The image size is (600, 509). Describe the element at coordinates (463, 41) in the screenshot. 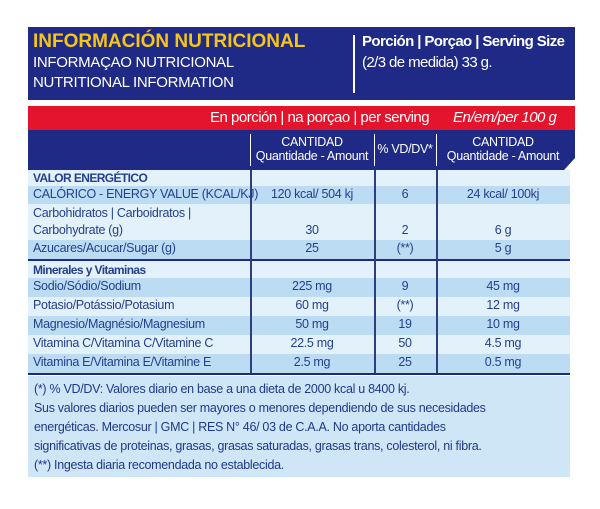

I see `serving-label: Porción | Porçao | Serving Size` at that location.